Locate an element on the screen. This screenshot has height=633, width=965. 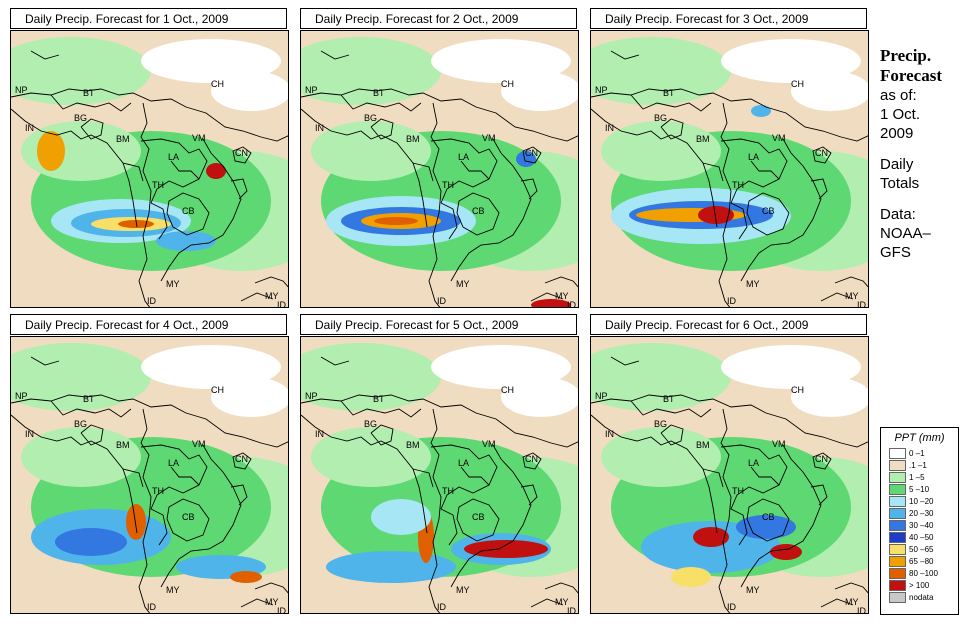
country-label-ch: CH is located at coordinates (217, 84).